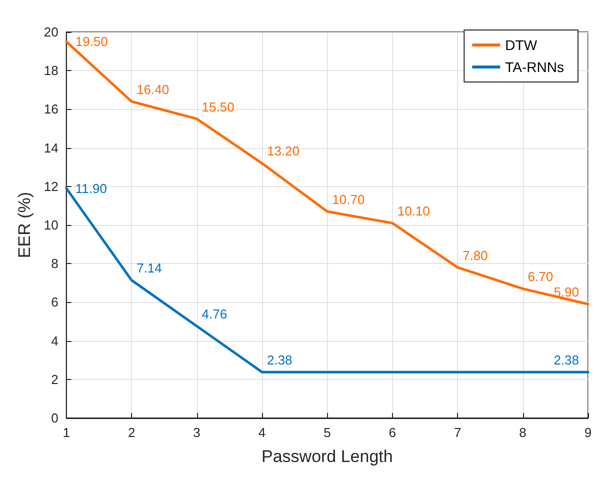 The width and height of the screenshot is (608, 484). I want to click on x-axis-title: Password Length, so click(327, 456).